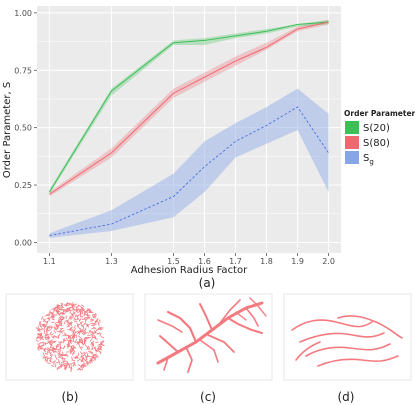 This screenshot has width=415, height=405. Describe the element at coordinates (23, 242) in the screenshot. I see `y-tick-label: 0.00` at that location.